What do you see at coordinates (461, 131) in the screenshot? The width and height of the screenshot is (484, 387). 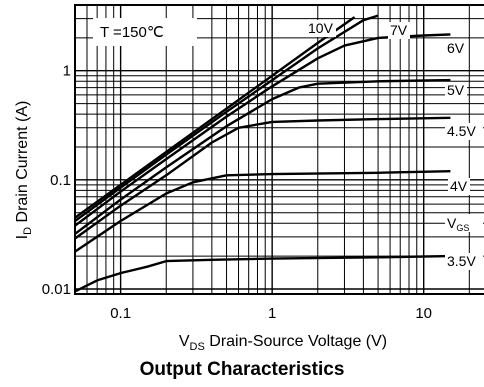 I see `curve-label-4.5V: 4.5V` at bounding box center [461, 131].